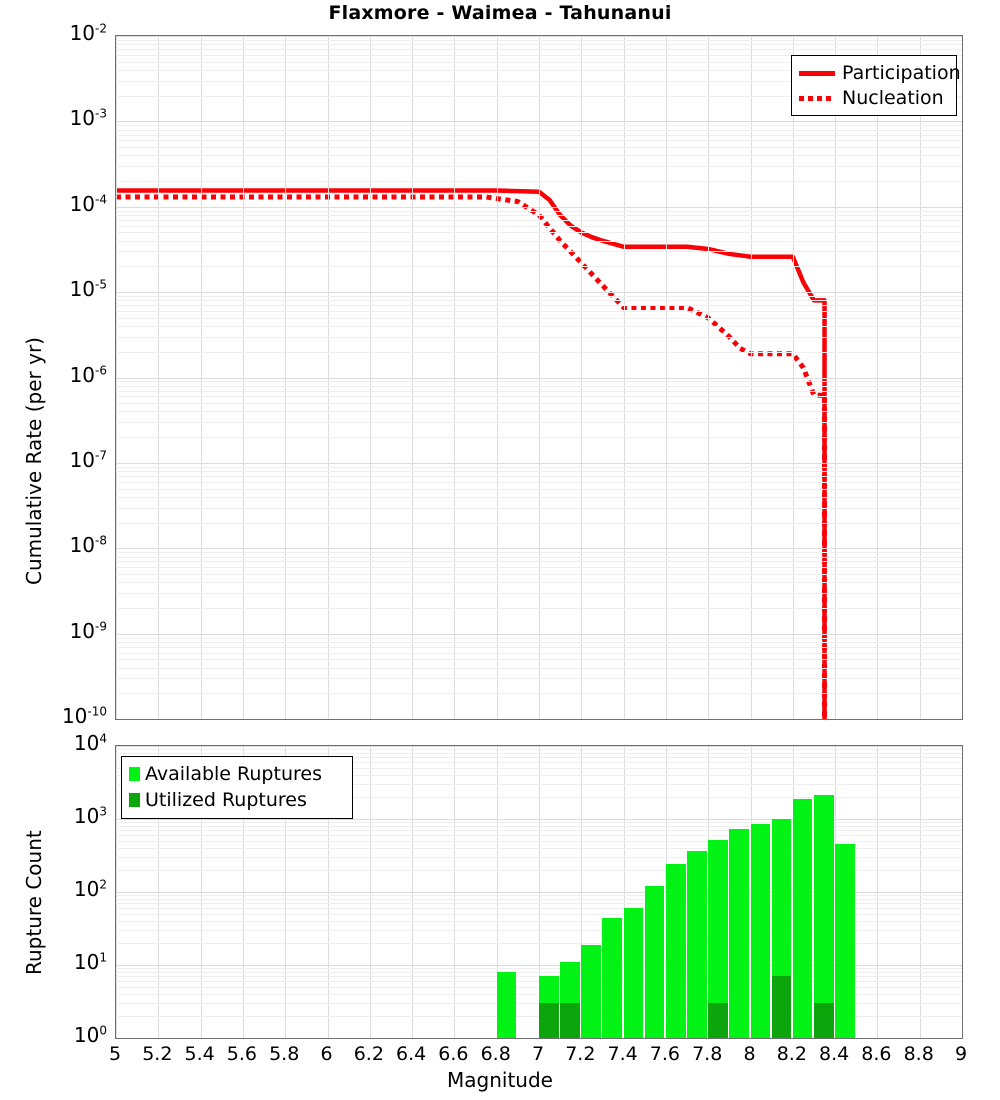 Image resolution: width=1000 pixels, height=1100 pixels. Describe the element at coordinates (199, 1054) in the screenshot. I see `x-tick-label: 5.4` at that location.